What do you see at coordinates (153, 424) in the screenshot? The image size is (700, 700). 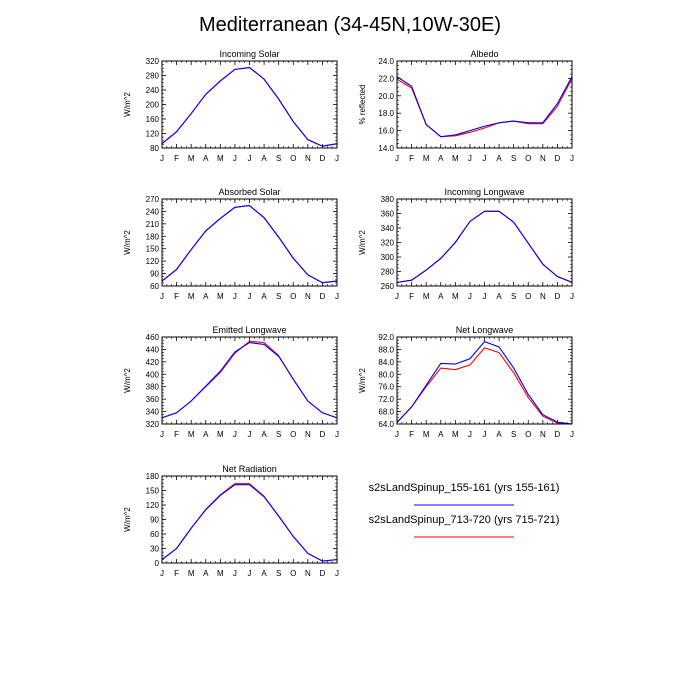 I see `emitted-longwave-ytick-label: 320` at bounding box center [153, 424].